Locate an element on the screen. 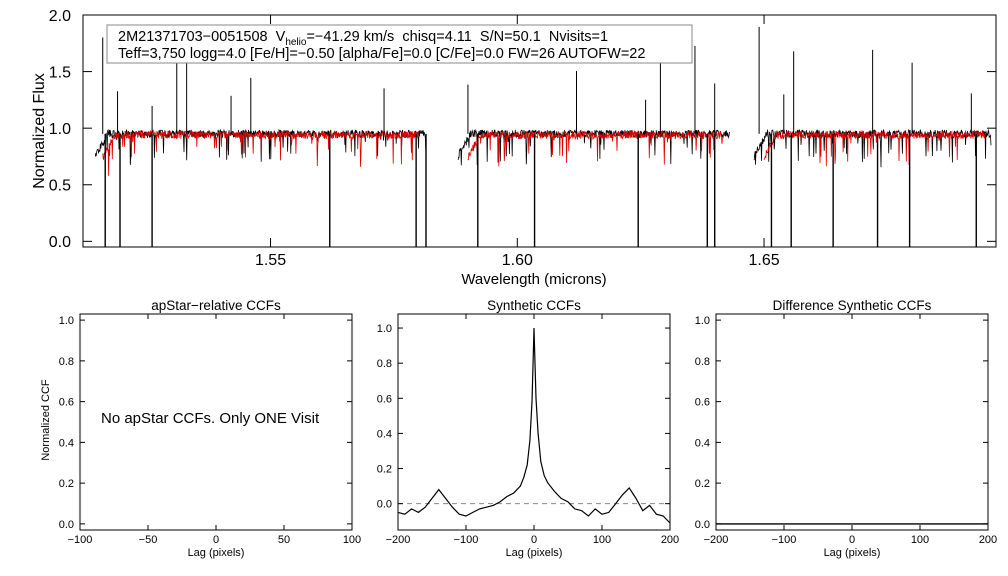  spectrum-legend-box is located at coordinates (399, 44).